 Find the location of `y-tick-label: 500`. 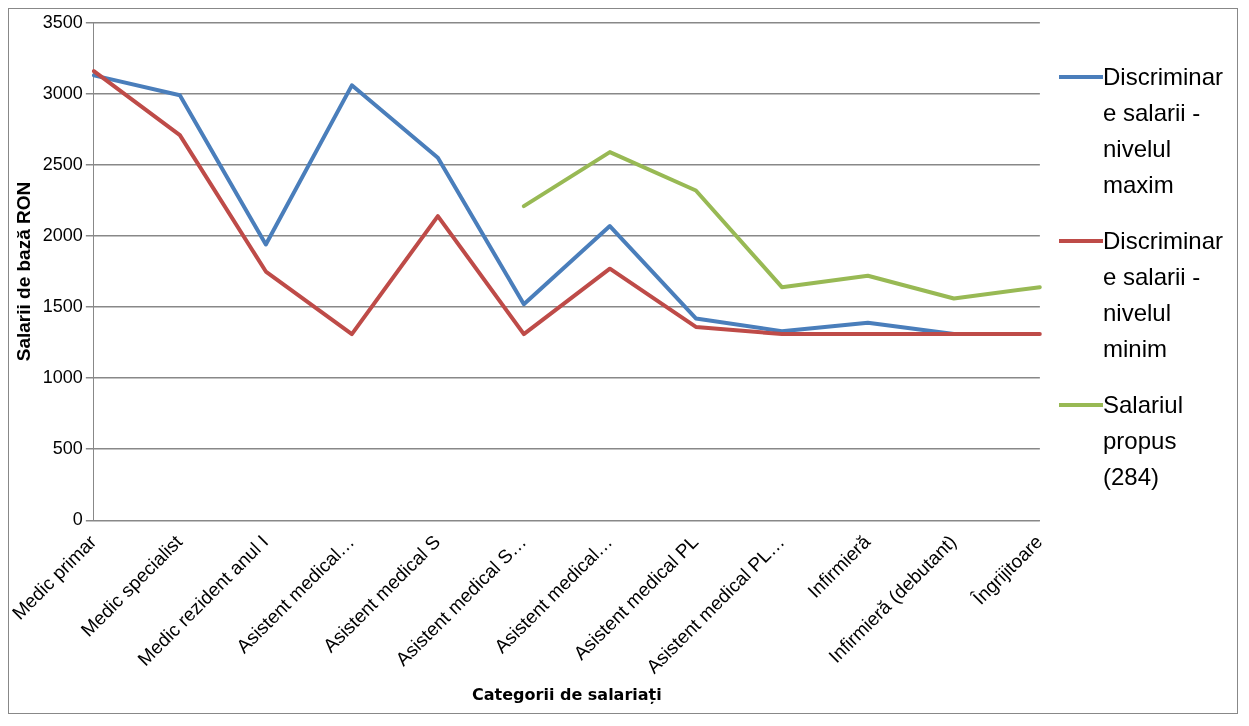

y-tick-label: 500 is located at coordinates (67, 448).